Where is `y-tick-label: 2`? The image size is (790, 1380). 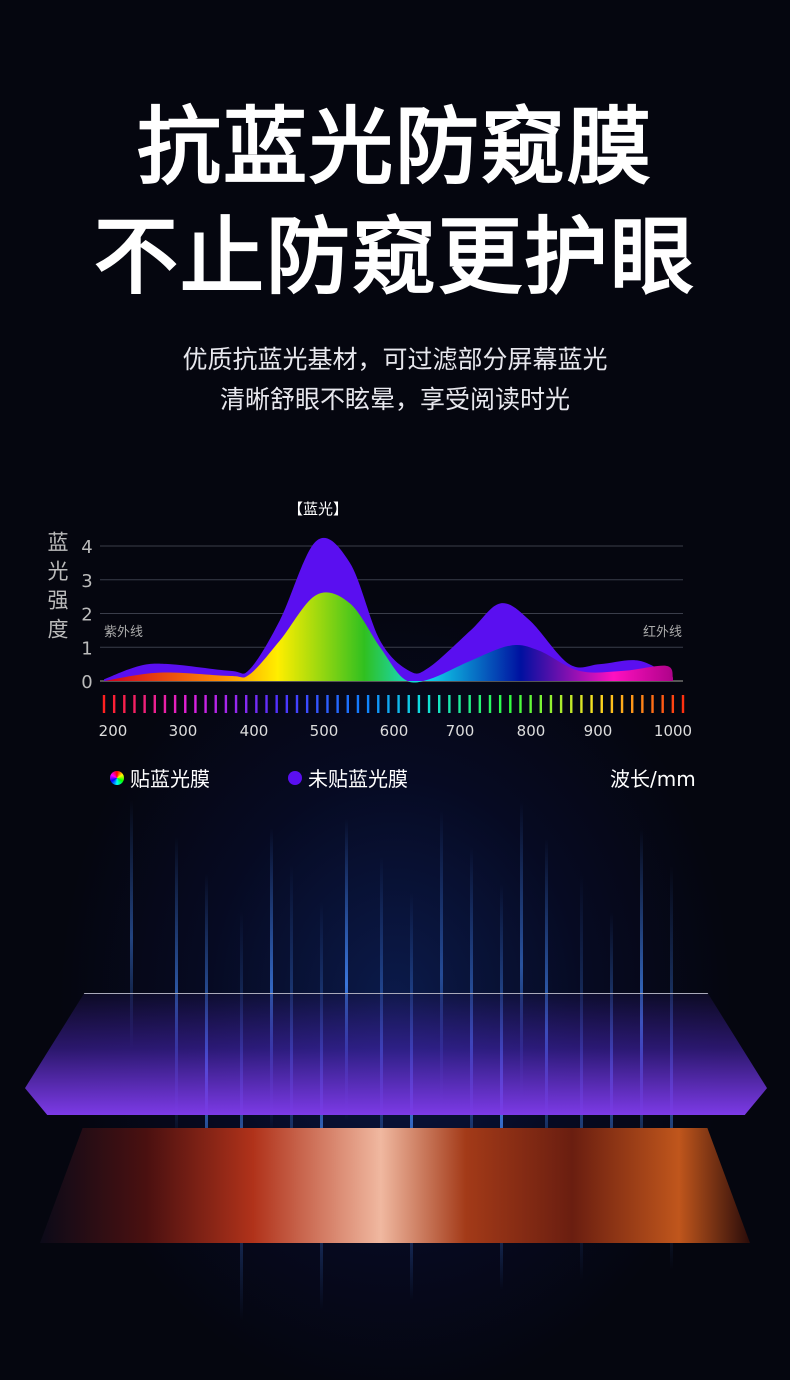 y-tick-label: 2 is located at coordinates (86, 615).